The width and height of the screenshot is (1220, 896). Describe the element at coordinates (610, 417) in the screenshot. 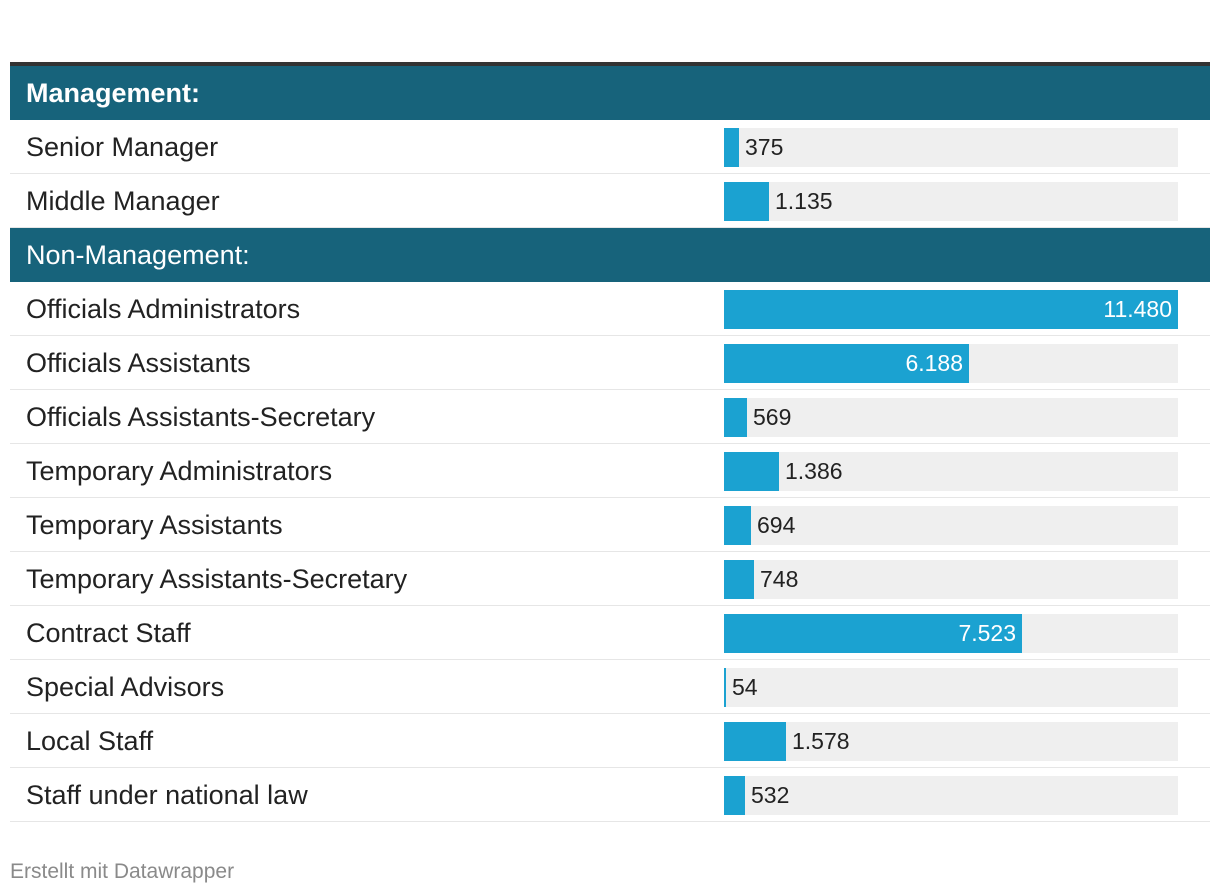

I see `table-row: Officials Assistants-Secretary 569` at that location.